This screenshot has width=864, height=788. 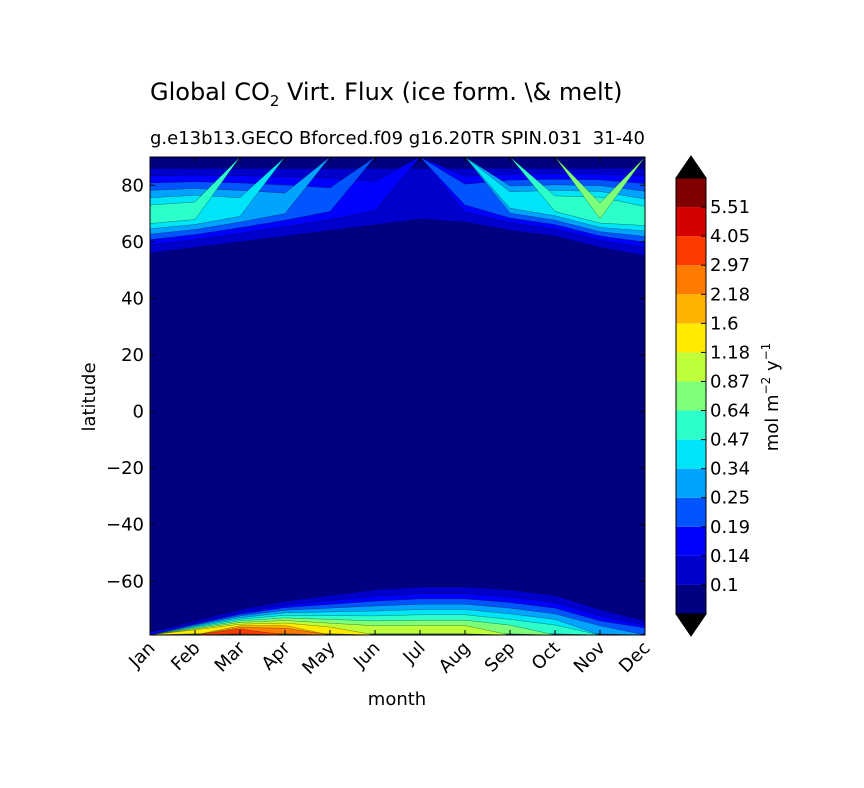 What do you see at coordinates (455, 658) in the screenshot?
I see `x-tick-label: Aug` at bounding box center [455, 658].